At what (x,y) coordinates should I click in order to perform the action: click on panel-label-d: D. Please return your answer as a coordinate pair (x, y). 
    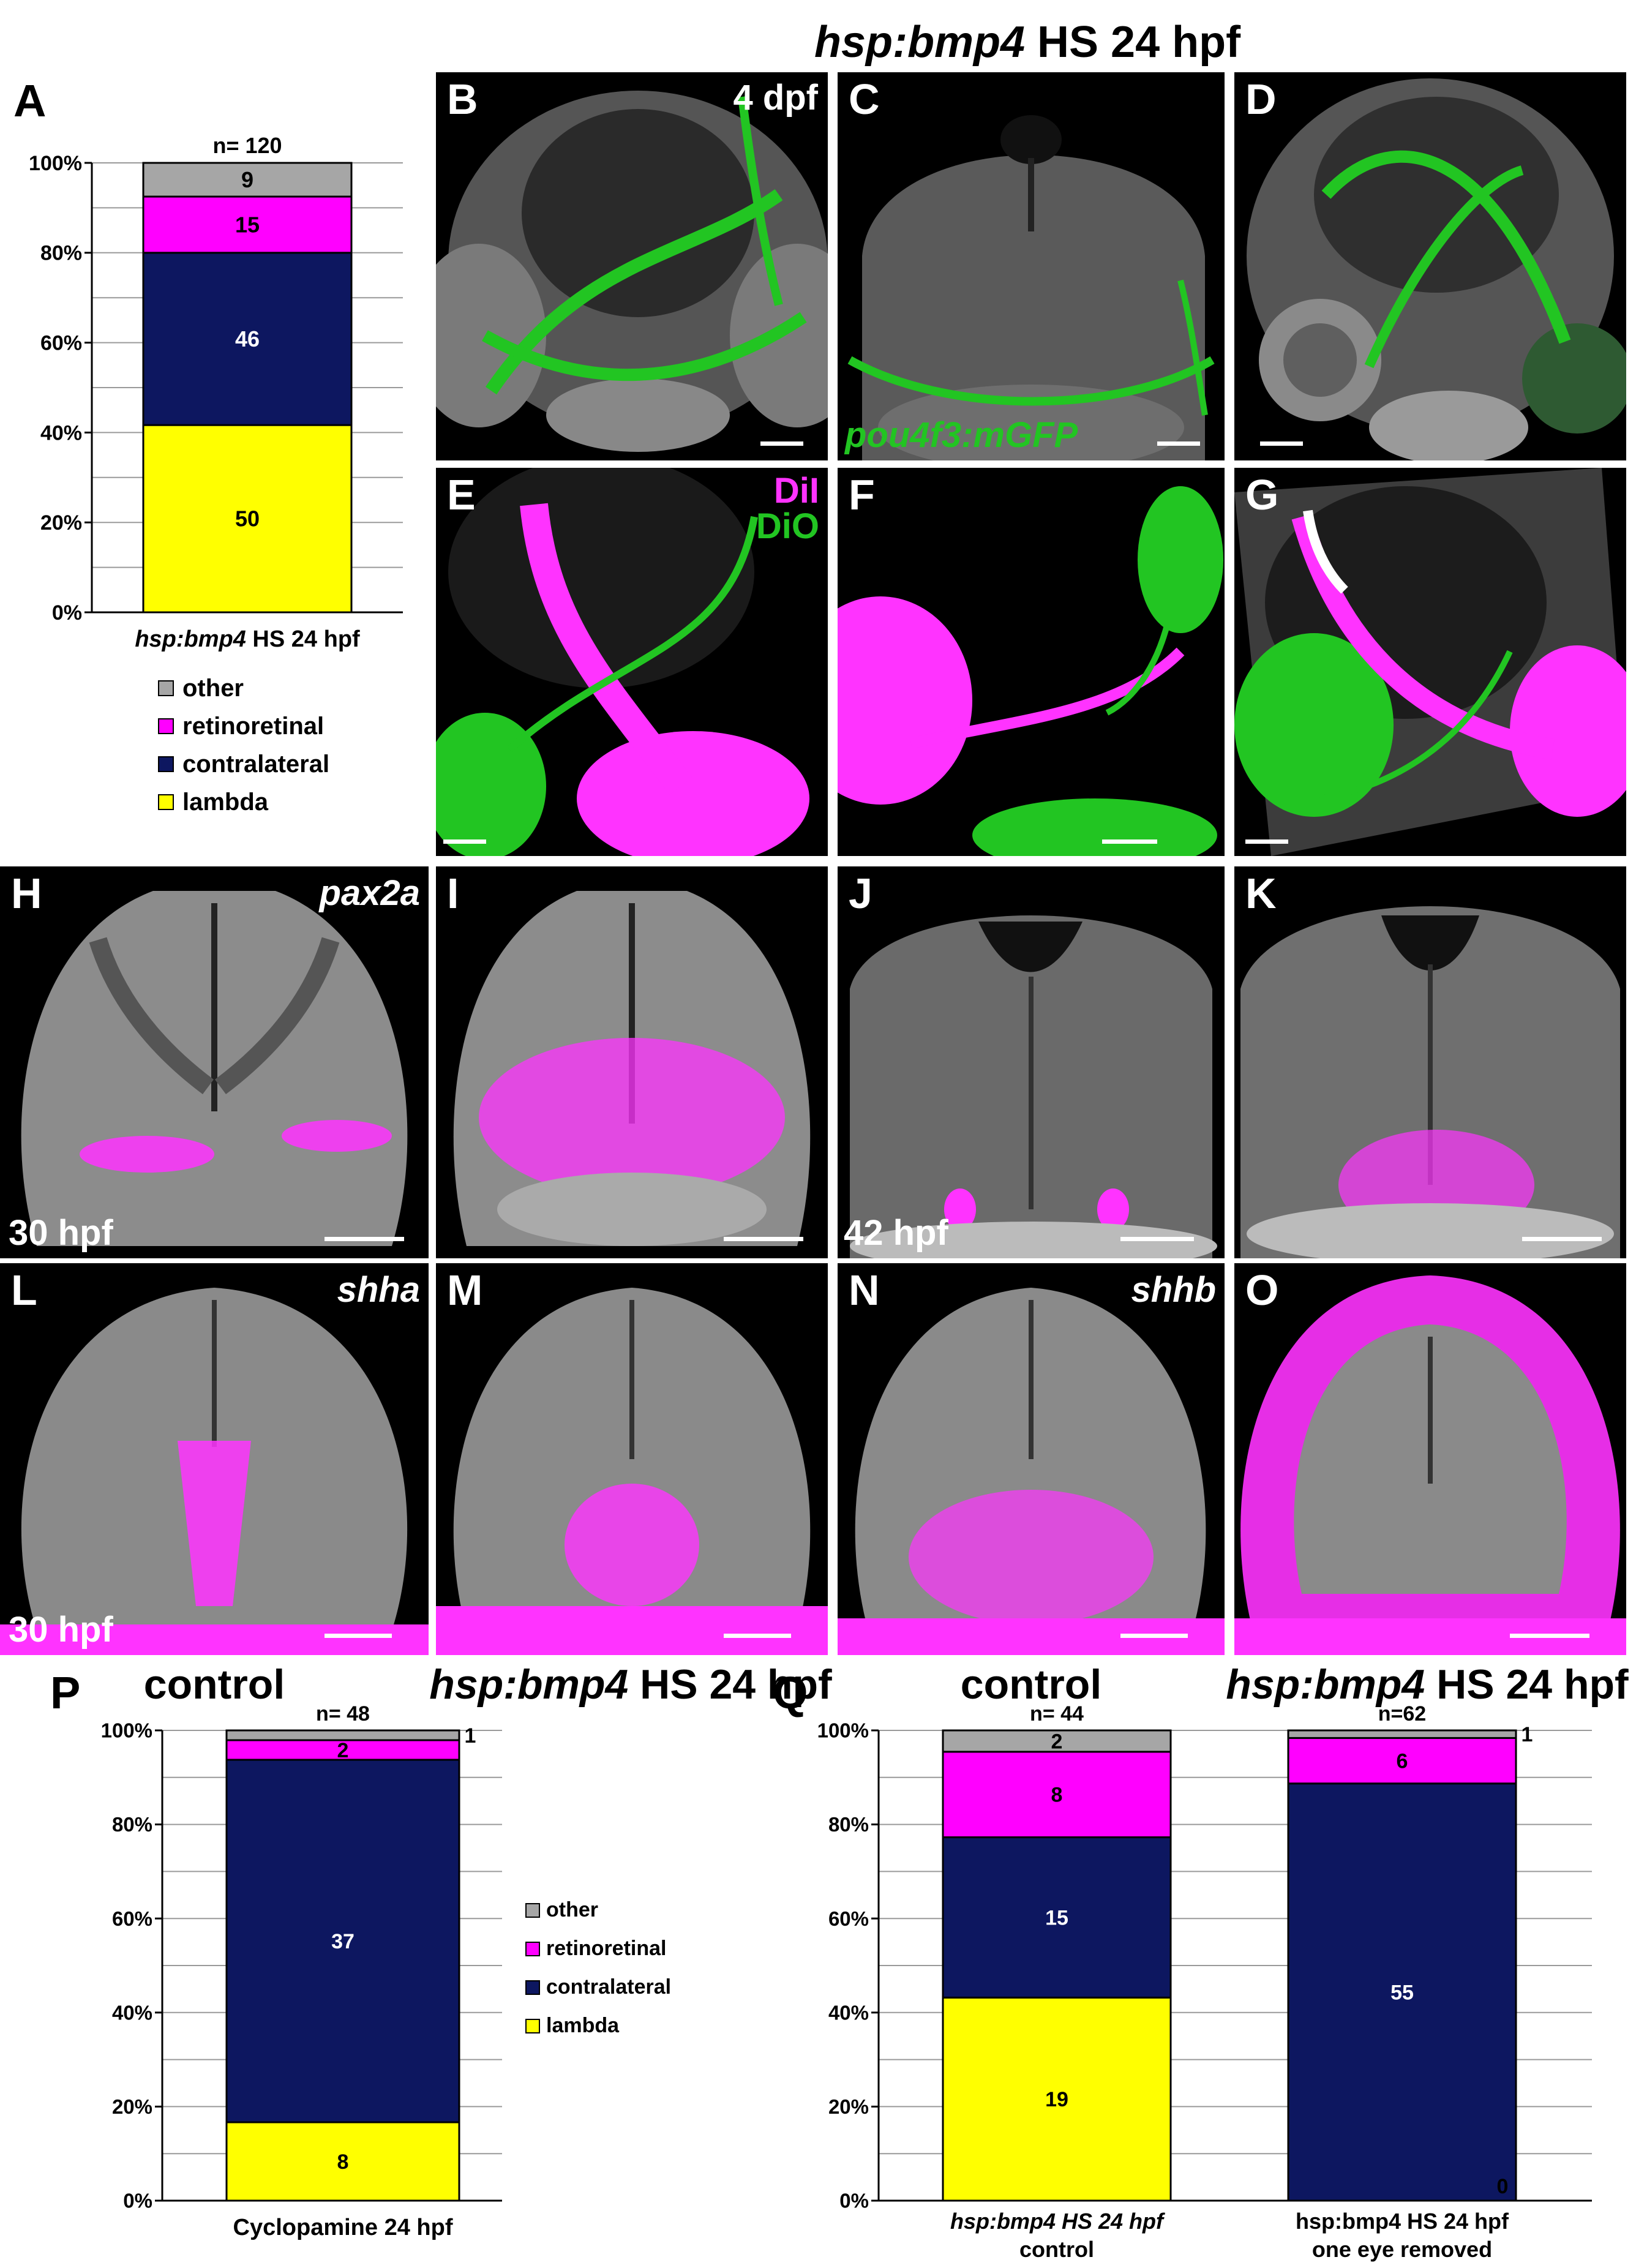
    Looking at the image, I should click on (1261, 99).